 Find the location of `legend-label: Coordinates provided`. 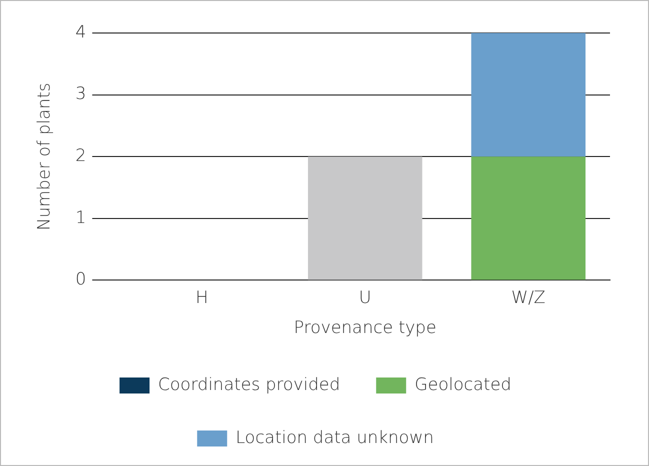

legend-label: Coordinates provided is located at coordinates (249, 384).